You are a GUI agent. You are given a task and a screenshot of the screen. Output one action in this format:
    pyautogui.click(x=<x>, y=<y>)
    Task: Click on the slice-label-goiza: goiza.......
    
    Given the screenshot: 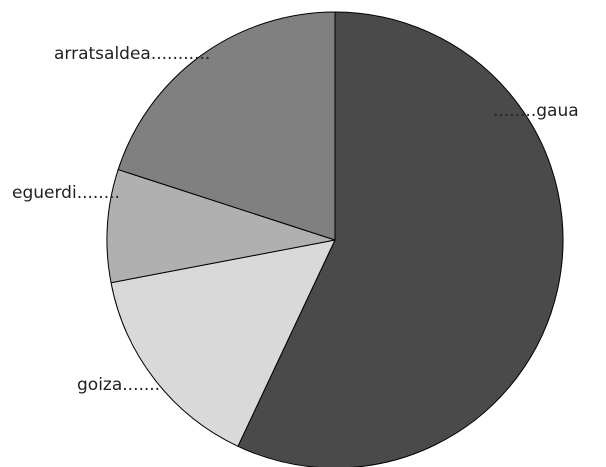 What is the action you would take?
    pyautogui.click(x=118, y=385)
    